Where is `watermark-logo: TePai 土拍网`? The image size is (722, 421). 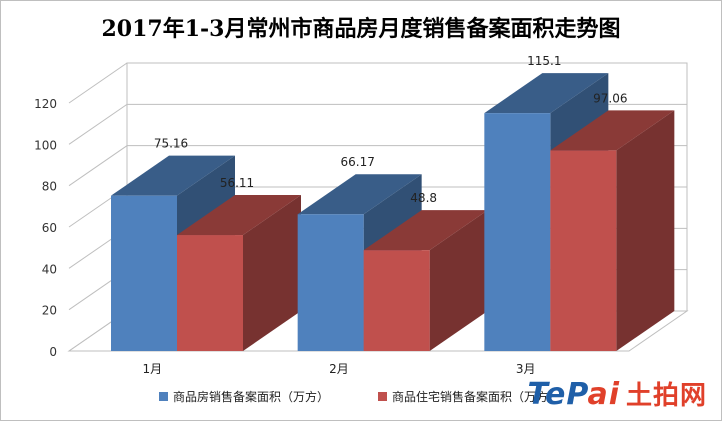 watermark-logo: TePai 土拍网 is located at coordinates (617, 394).